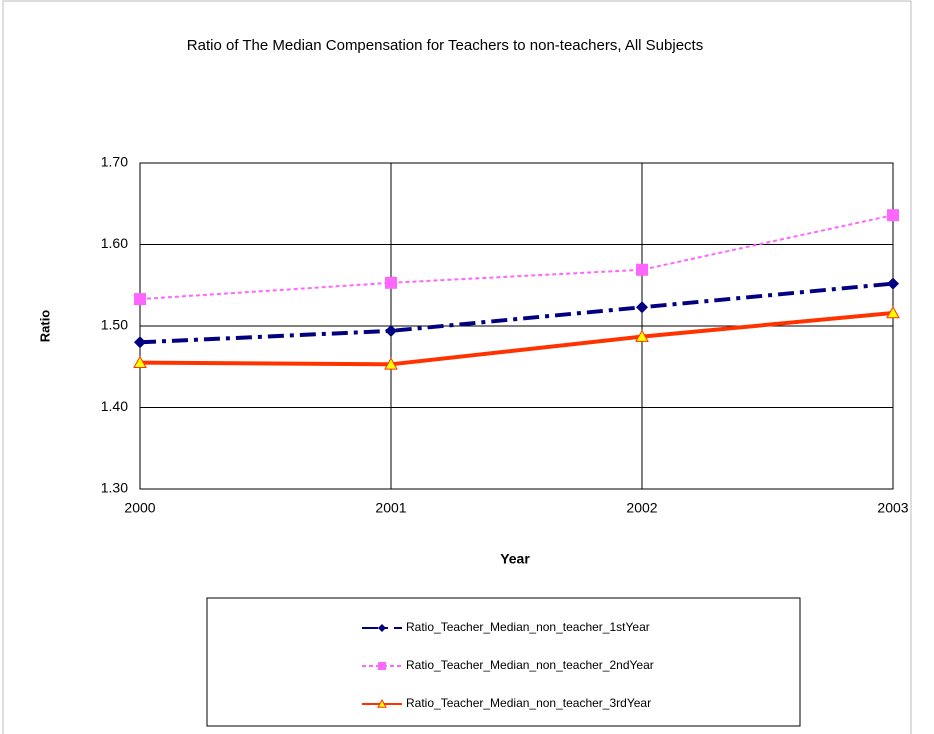  I want to click on x-axis-label: Year, so click(515, 559).